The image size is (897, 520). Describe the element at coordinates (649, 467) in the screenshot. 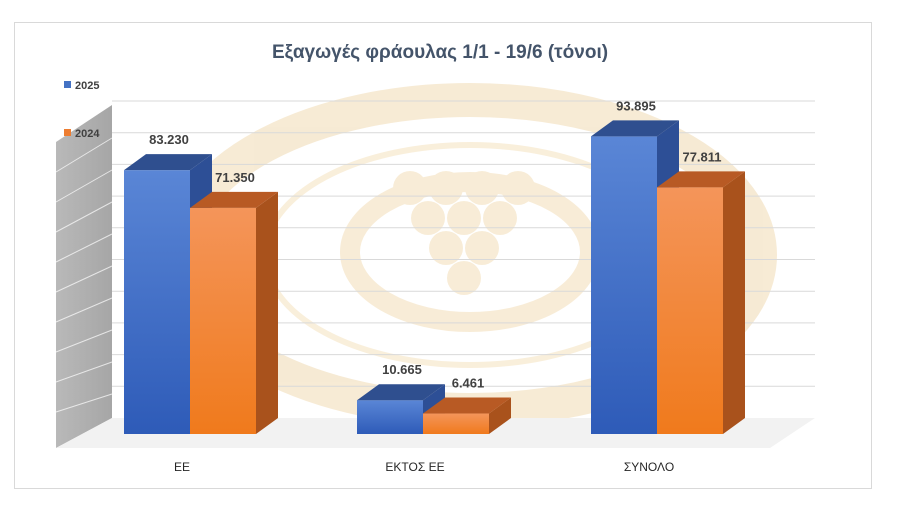

I see `category-label-2: ΣΥΝΟΛΟ` at that location.